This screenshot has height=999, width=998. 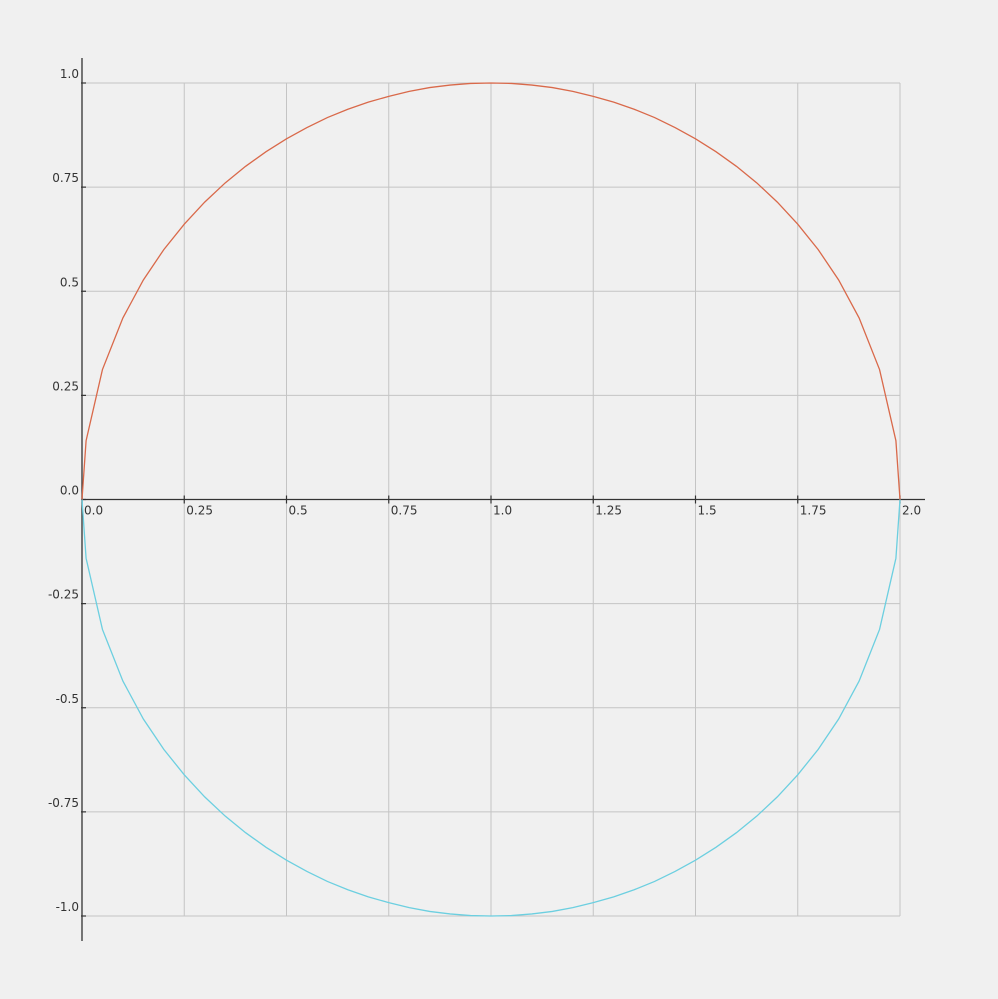 I want to click on y-tick-label: 0.75, so click(x=65, y=178).